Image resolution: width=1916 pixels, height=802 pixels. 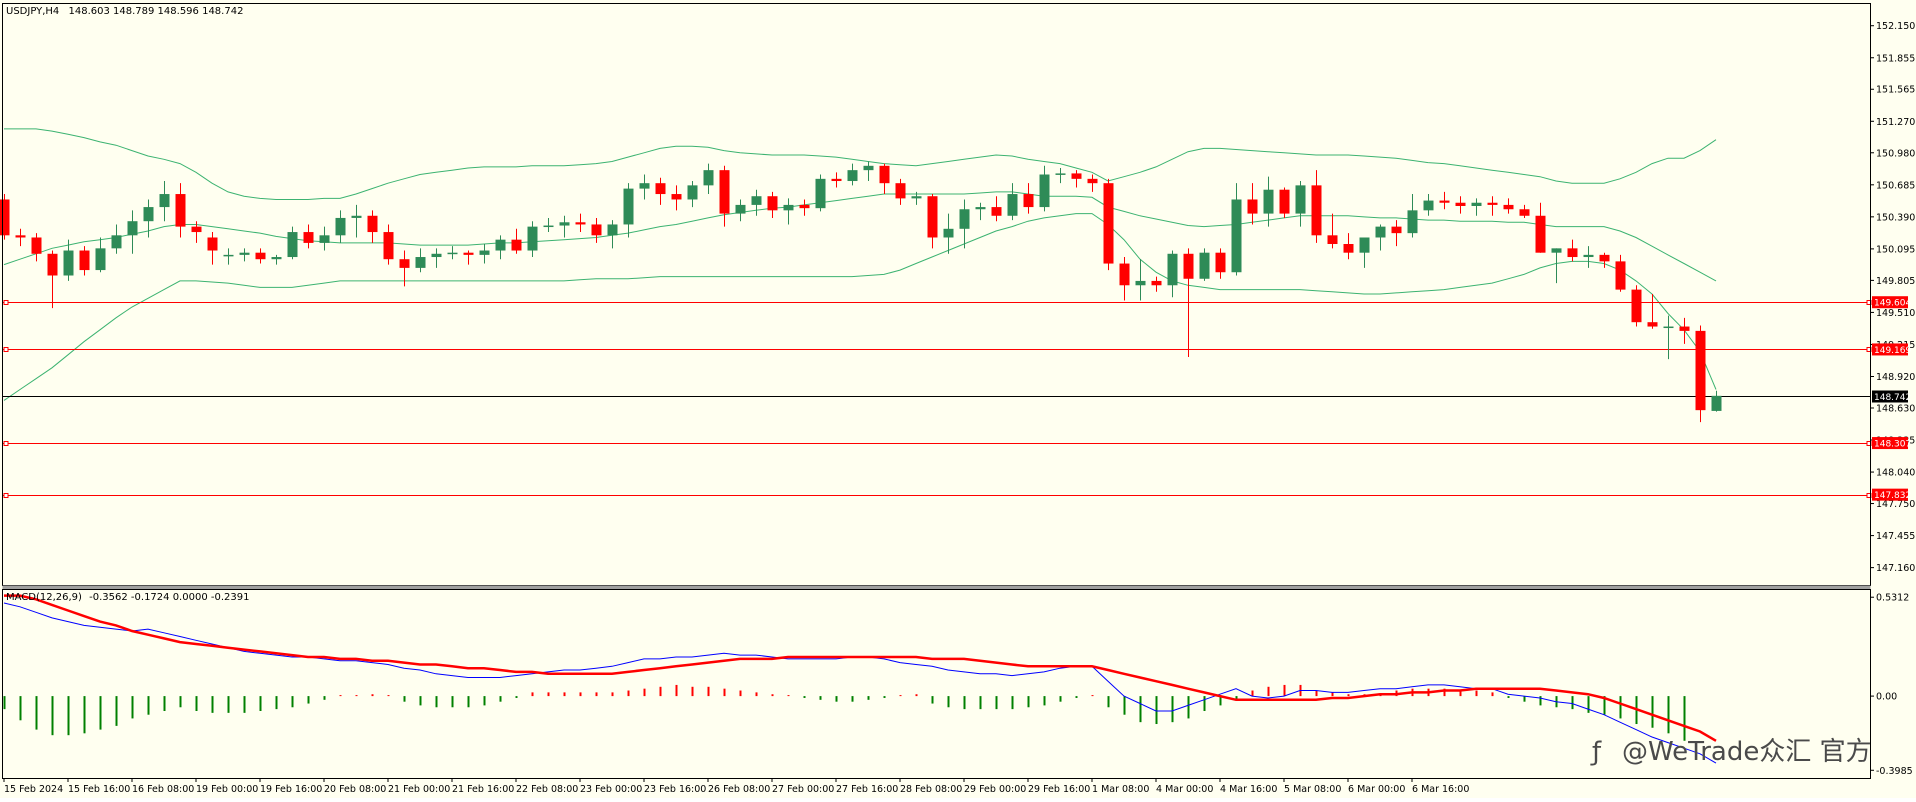 I want to click on time-tick-label: 23 Feb 16:00, so click(x=675, y=789).